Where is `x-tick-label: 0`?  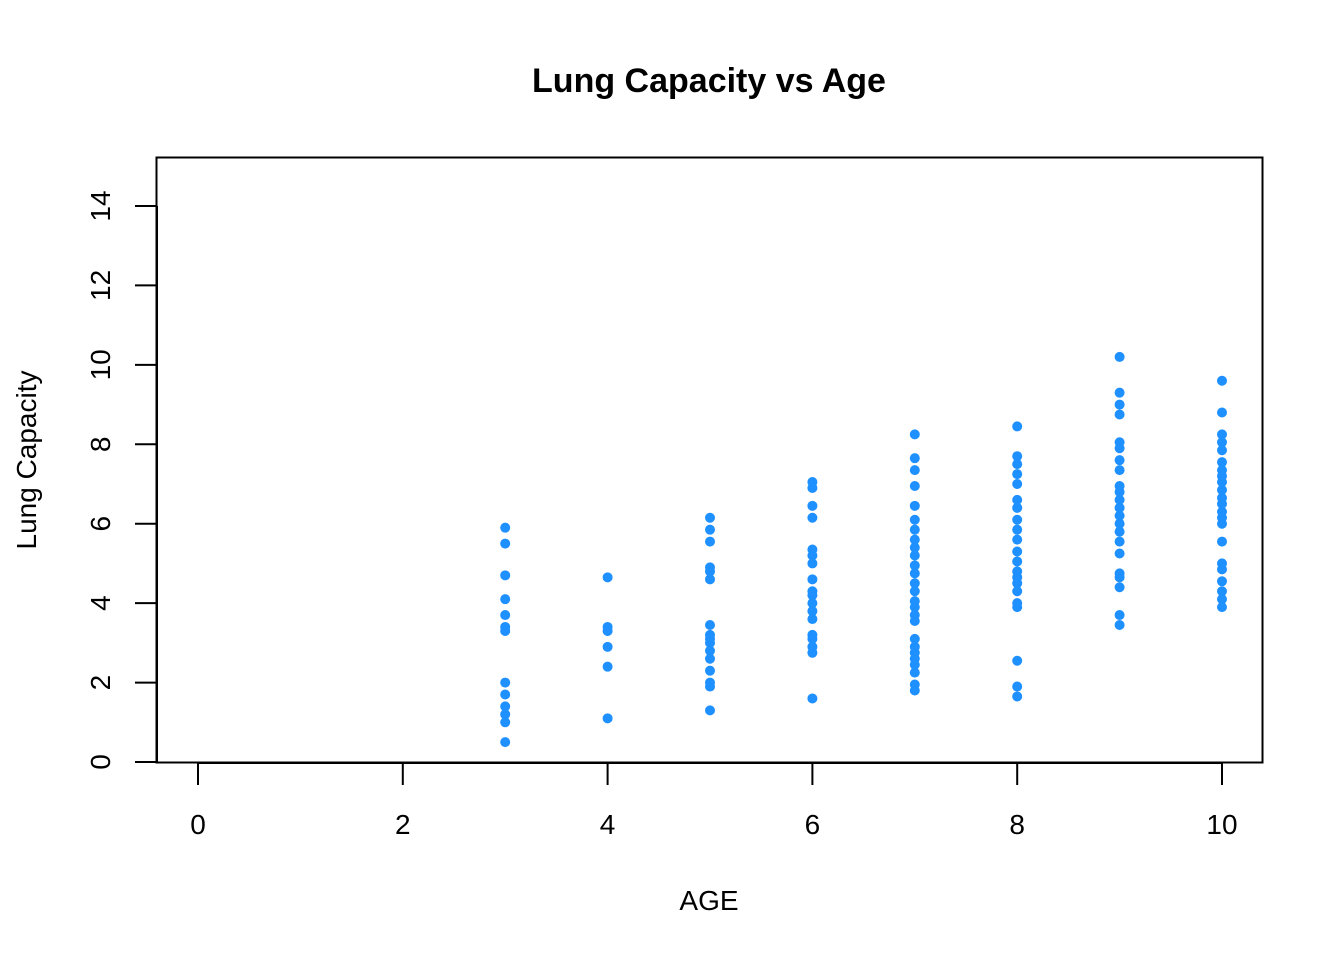 x-tick-label: 0 is located at coordinates (198, 824).